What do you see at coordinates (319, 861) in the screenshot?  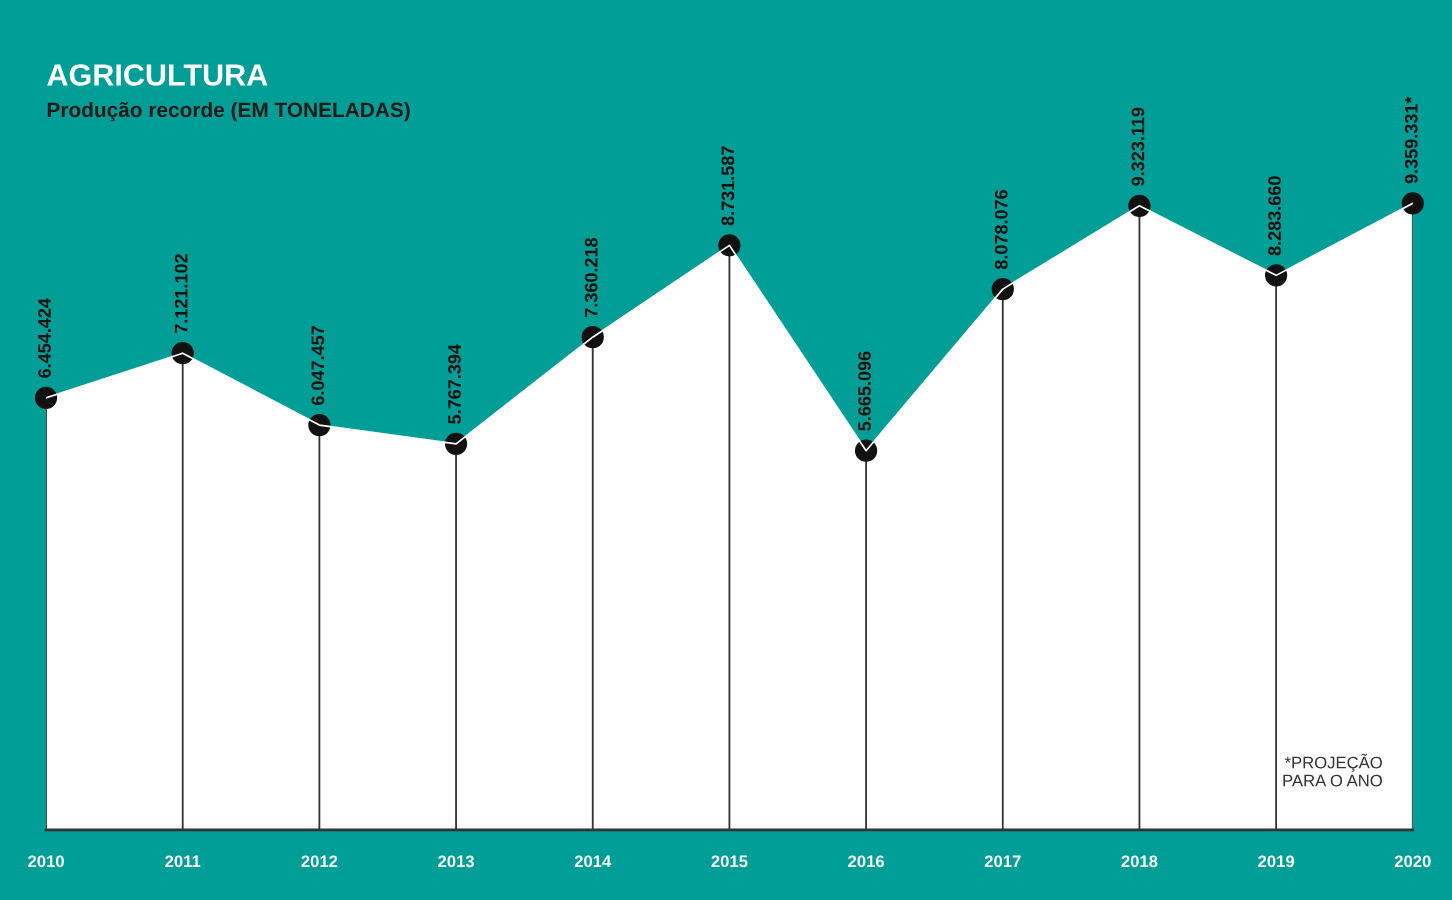 I see `x-tick-label: 2012` at bounding box center [319, 861].